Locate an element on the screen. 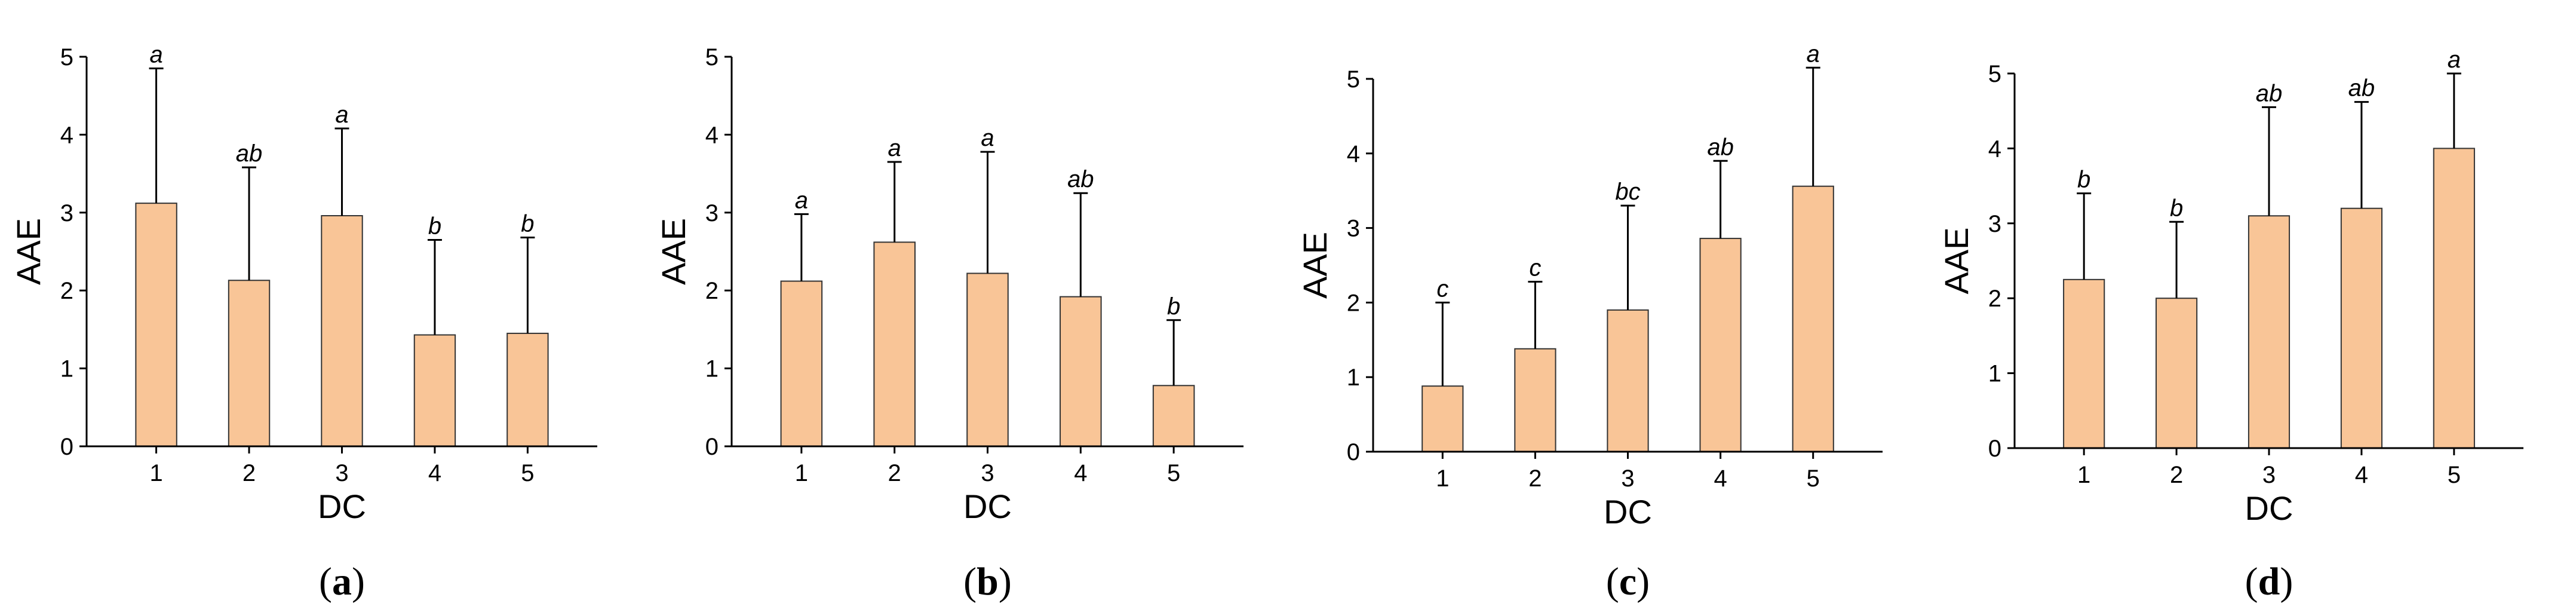  significance-letter: bc is located at coordinates (1627, 192).